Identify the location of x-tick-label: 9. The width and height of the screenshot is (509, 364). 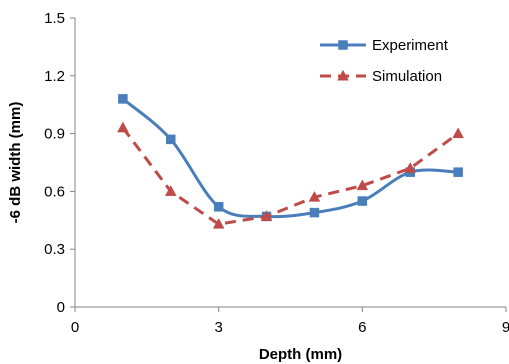
(505, 327).